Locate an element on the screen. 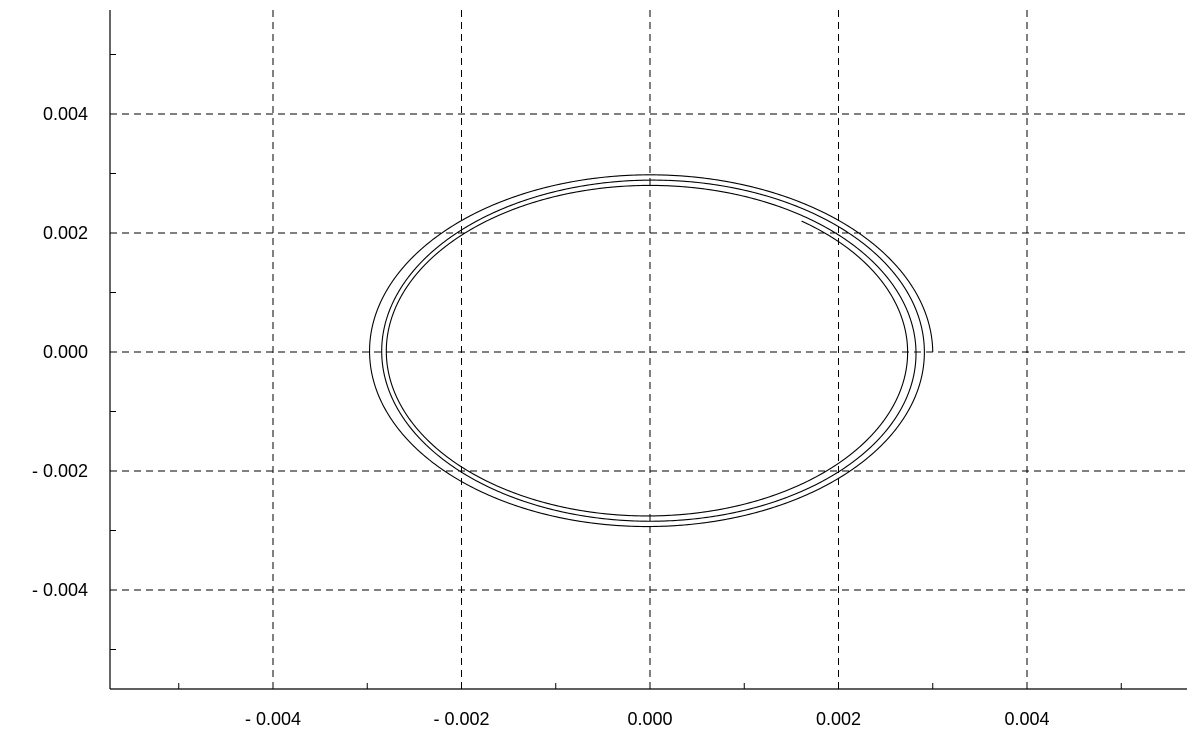  y-tick-label: - 0.002 is located at coordinates (60, 471).